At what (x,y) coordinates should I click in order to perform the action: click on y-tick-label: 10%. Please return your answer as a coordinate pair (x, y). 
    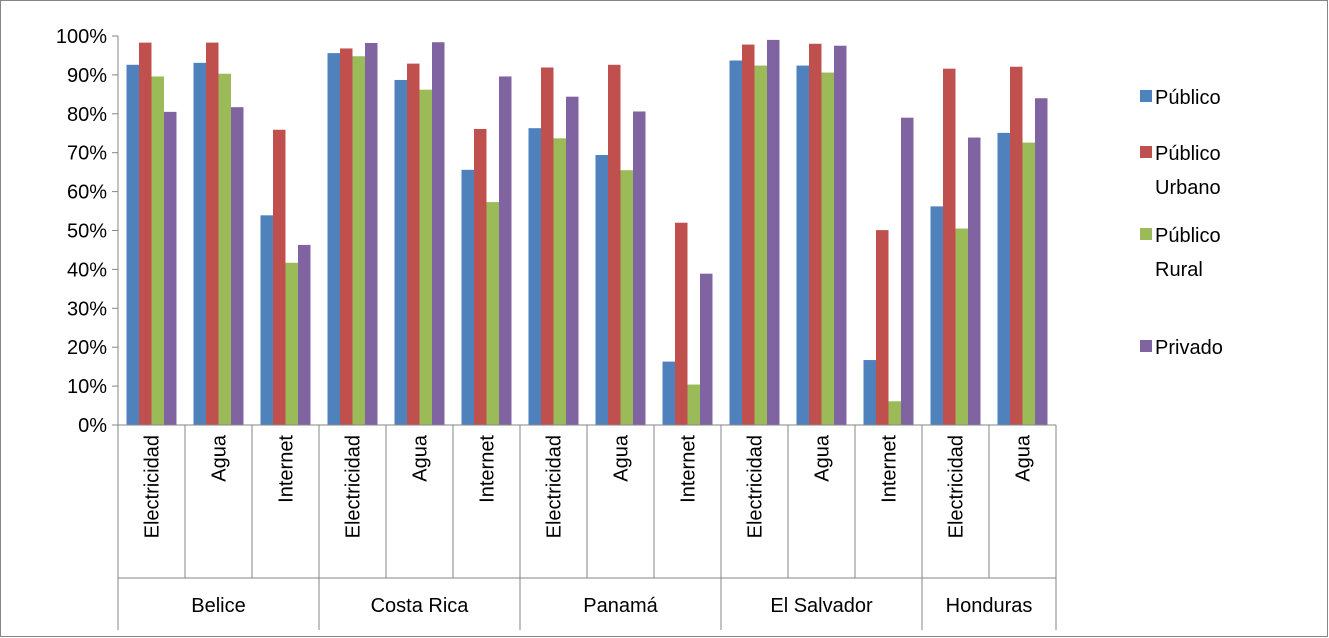
    Looking at the image, I should click on (87, 387).